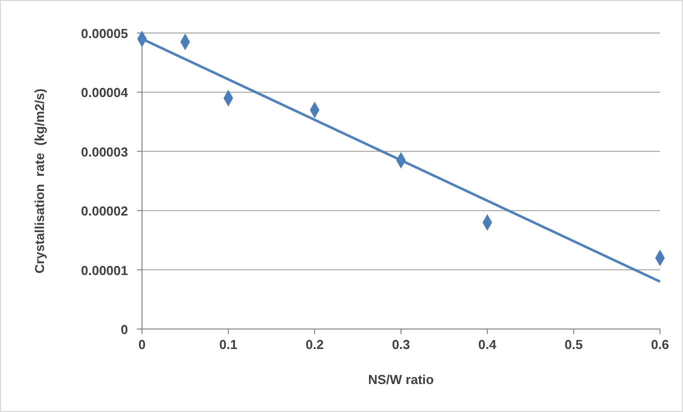 The height and width of the screenshot is (412, 683). I want to click on x-tick-label: 0.2, so click(315, 344).